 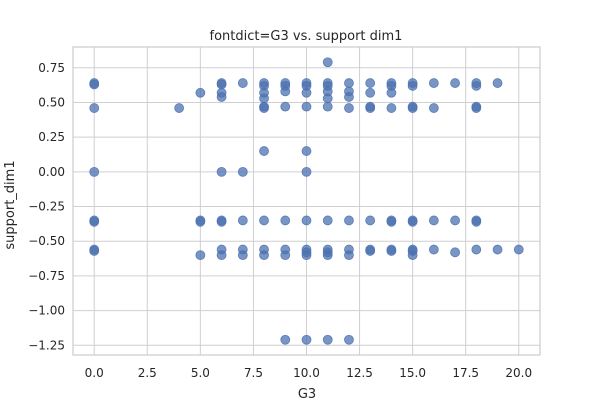 I want to click on y-axis-label: support_dim1, so click(x=10, y=204).